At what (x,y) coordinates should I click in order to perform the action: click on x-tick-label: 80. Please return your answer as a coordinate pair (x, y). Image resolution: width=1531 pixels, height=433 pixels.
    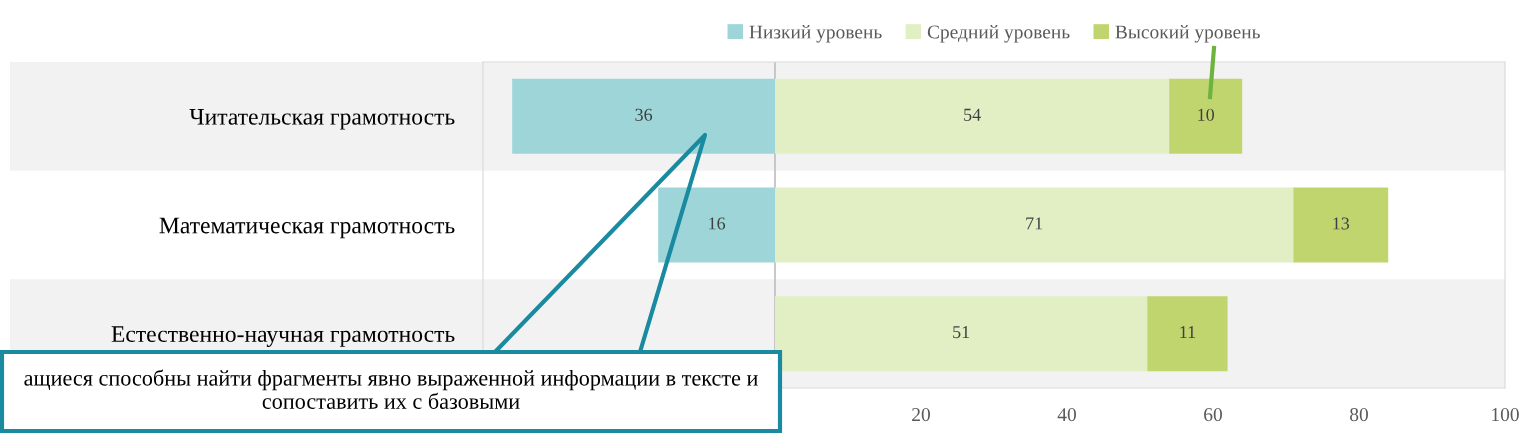
    Looking at the image, I should click on (1359, 415).